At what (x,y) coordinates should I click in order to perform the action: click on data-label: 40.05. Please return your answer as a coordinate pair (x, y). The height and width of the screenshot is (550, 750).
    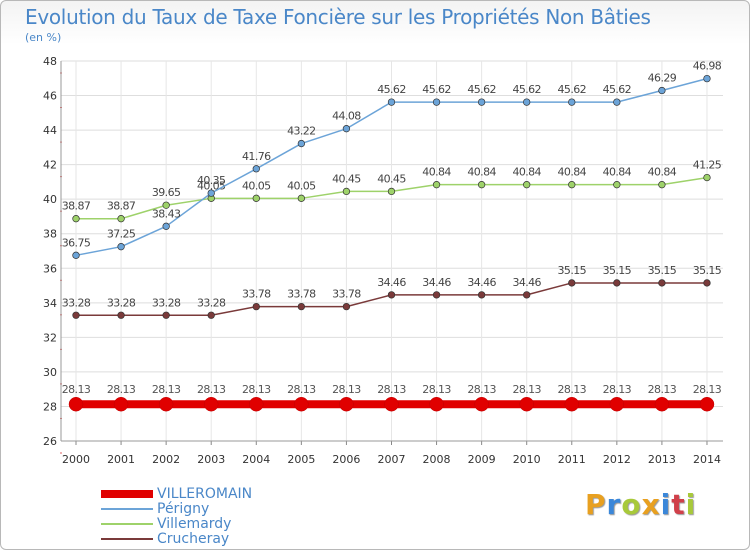
    Looking at the image, I should click on (256, 185).